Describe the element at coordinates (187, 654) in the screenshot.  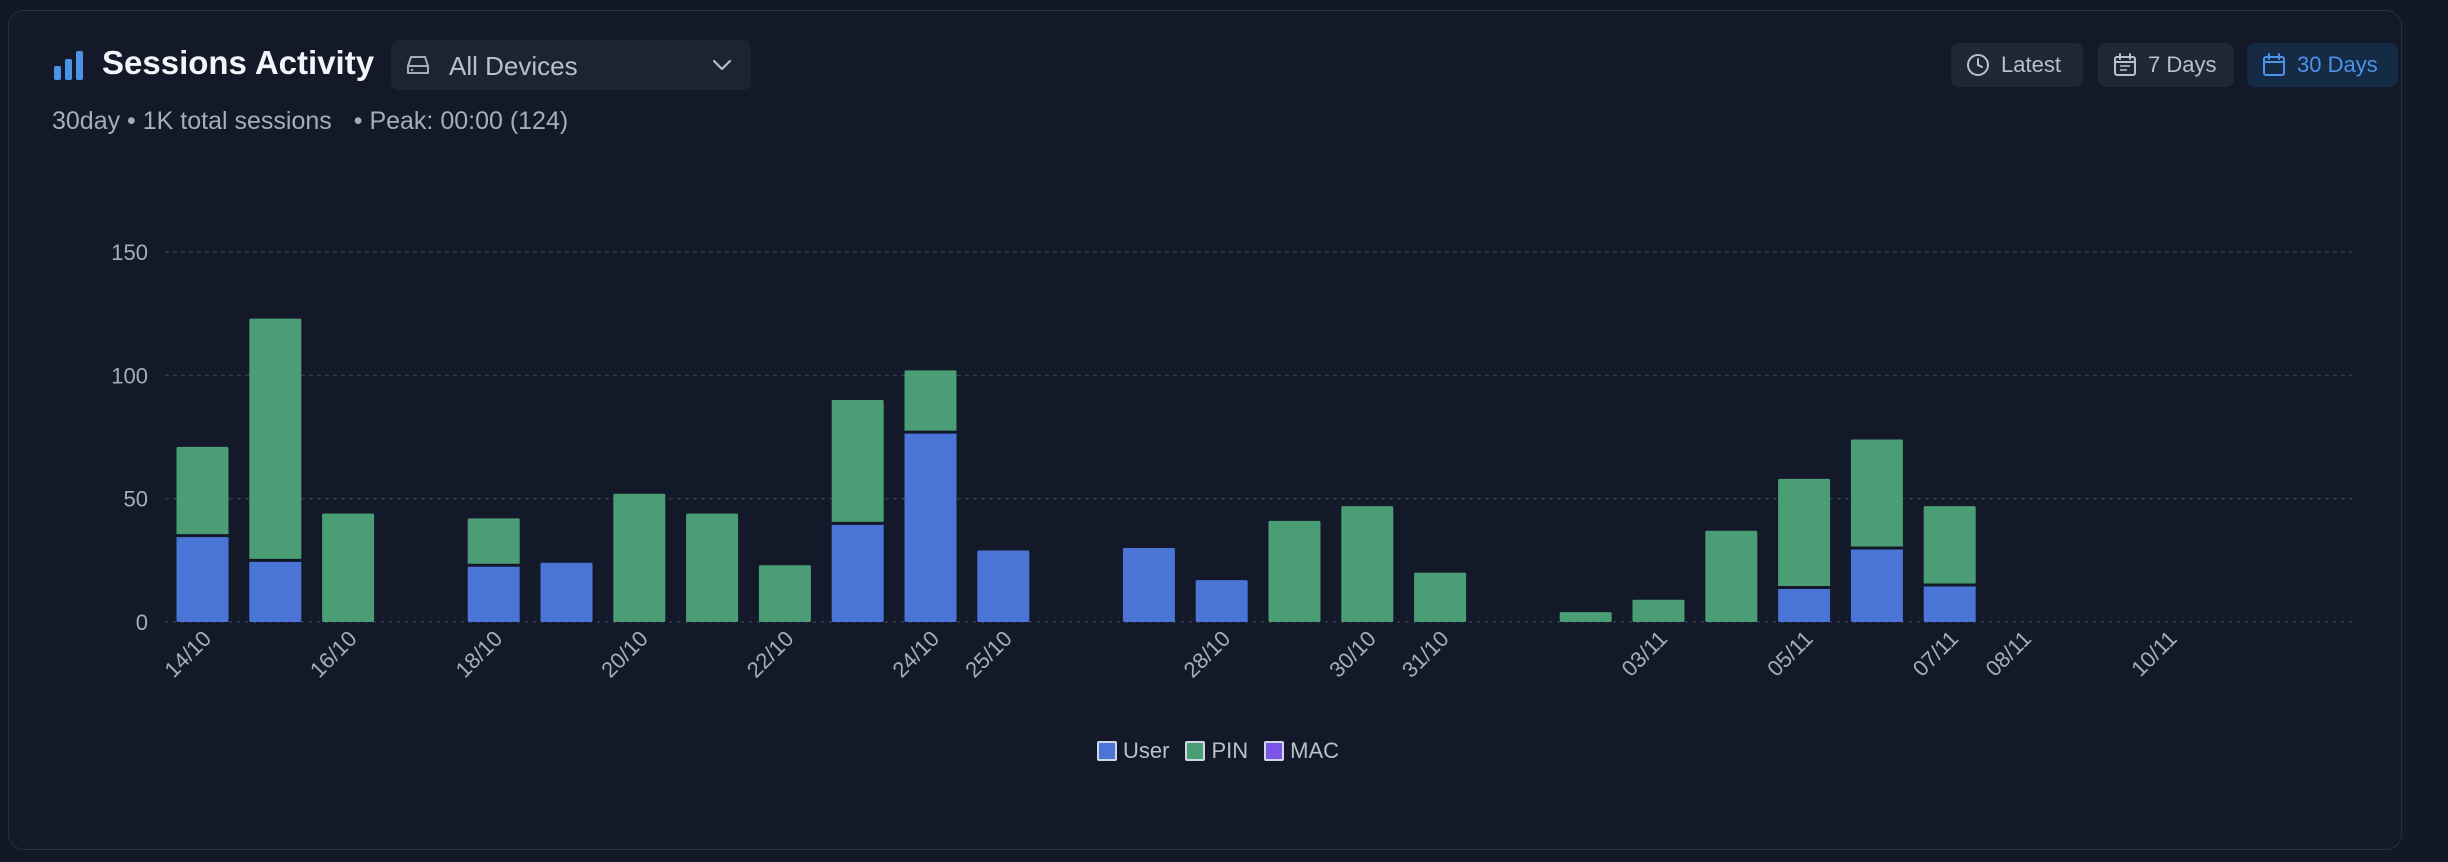
I see `x-tick-label: 14/10` at that location.